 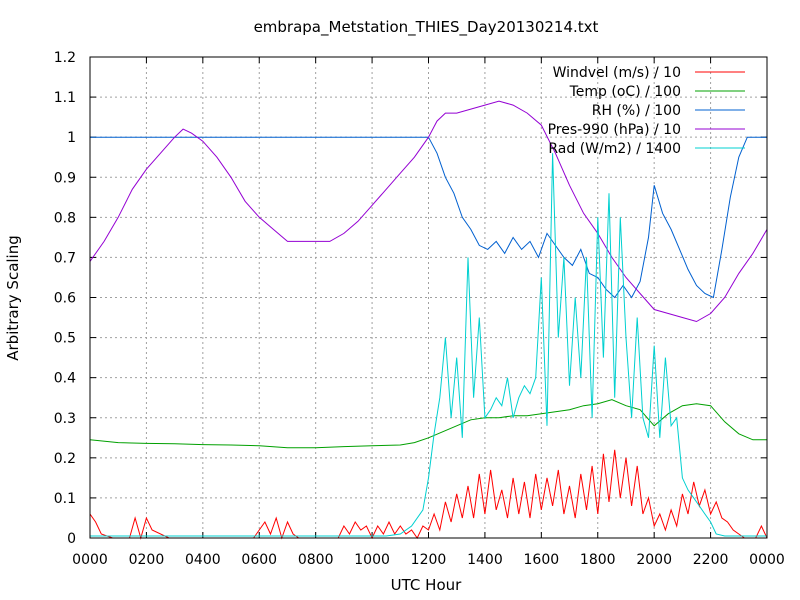 What do you see at coordinates (598, 560) in the screenshot?
I see `x-tick-label: 1800` at bounding box center [598, 560].